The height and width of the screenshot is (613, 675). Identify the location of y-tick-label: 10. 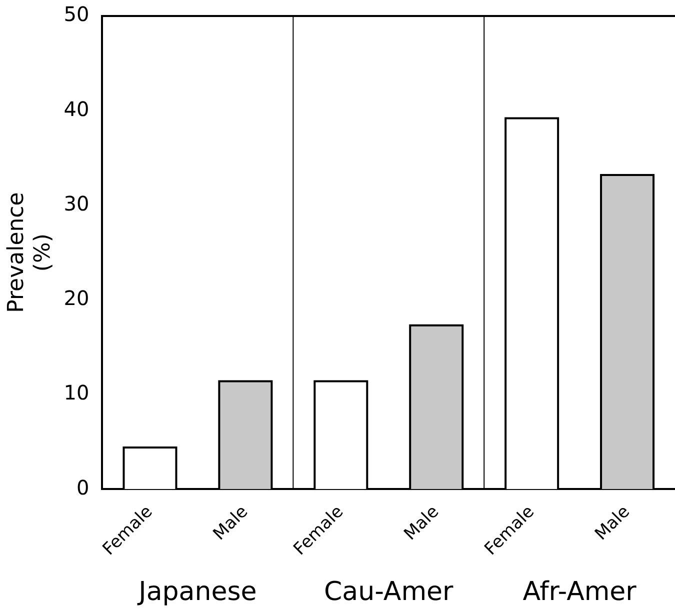
(77, 392).